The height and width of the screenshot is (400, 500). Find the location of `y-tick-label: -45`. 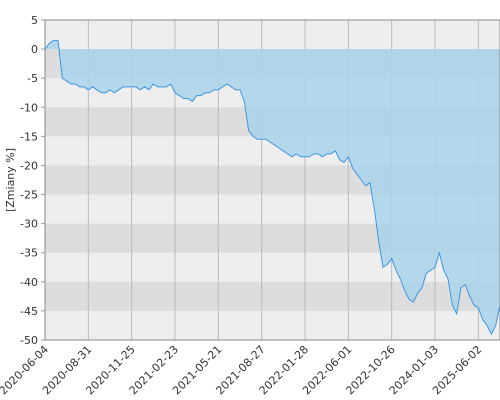

y-tick-label: -45 is located at coordinates (29, 311).